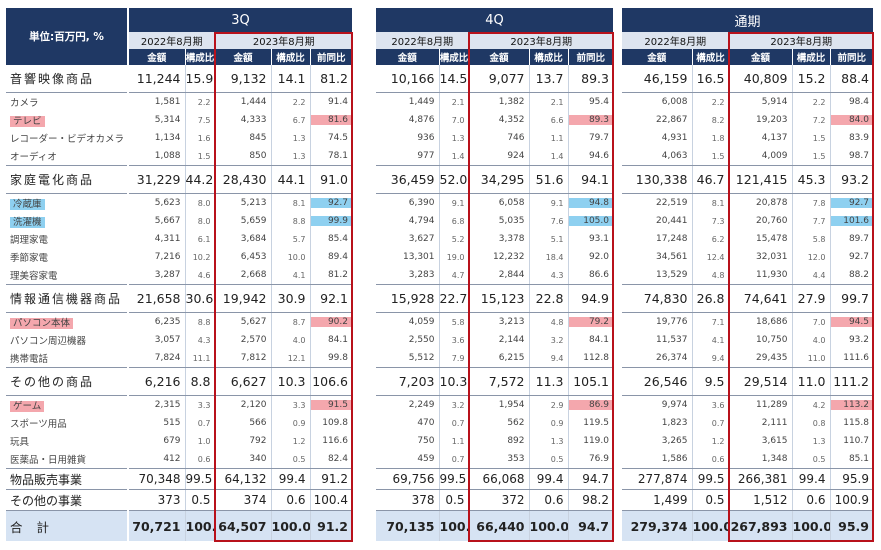  I want to click on row-label-text: ゲーム, so click(27, 406).